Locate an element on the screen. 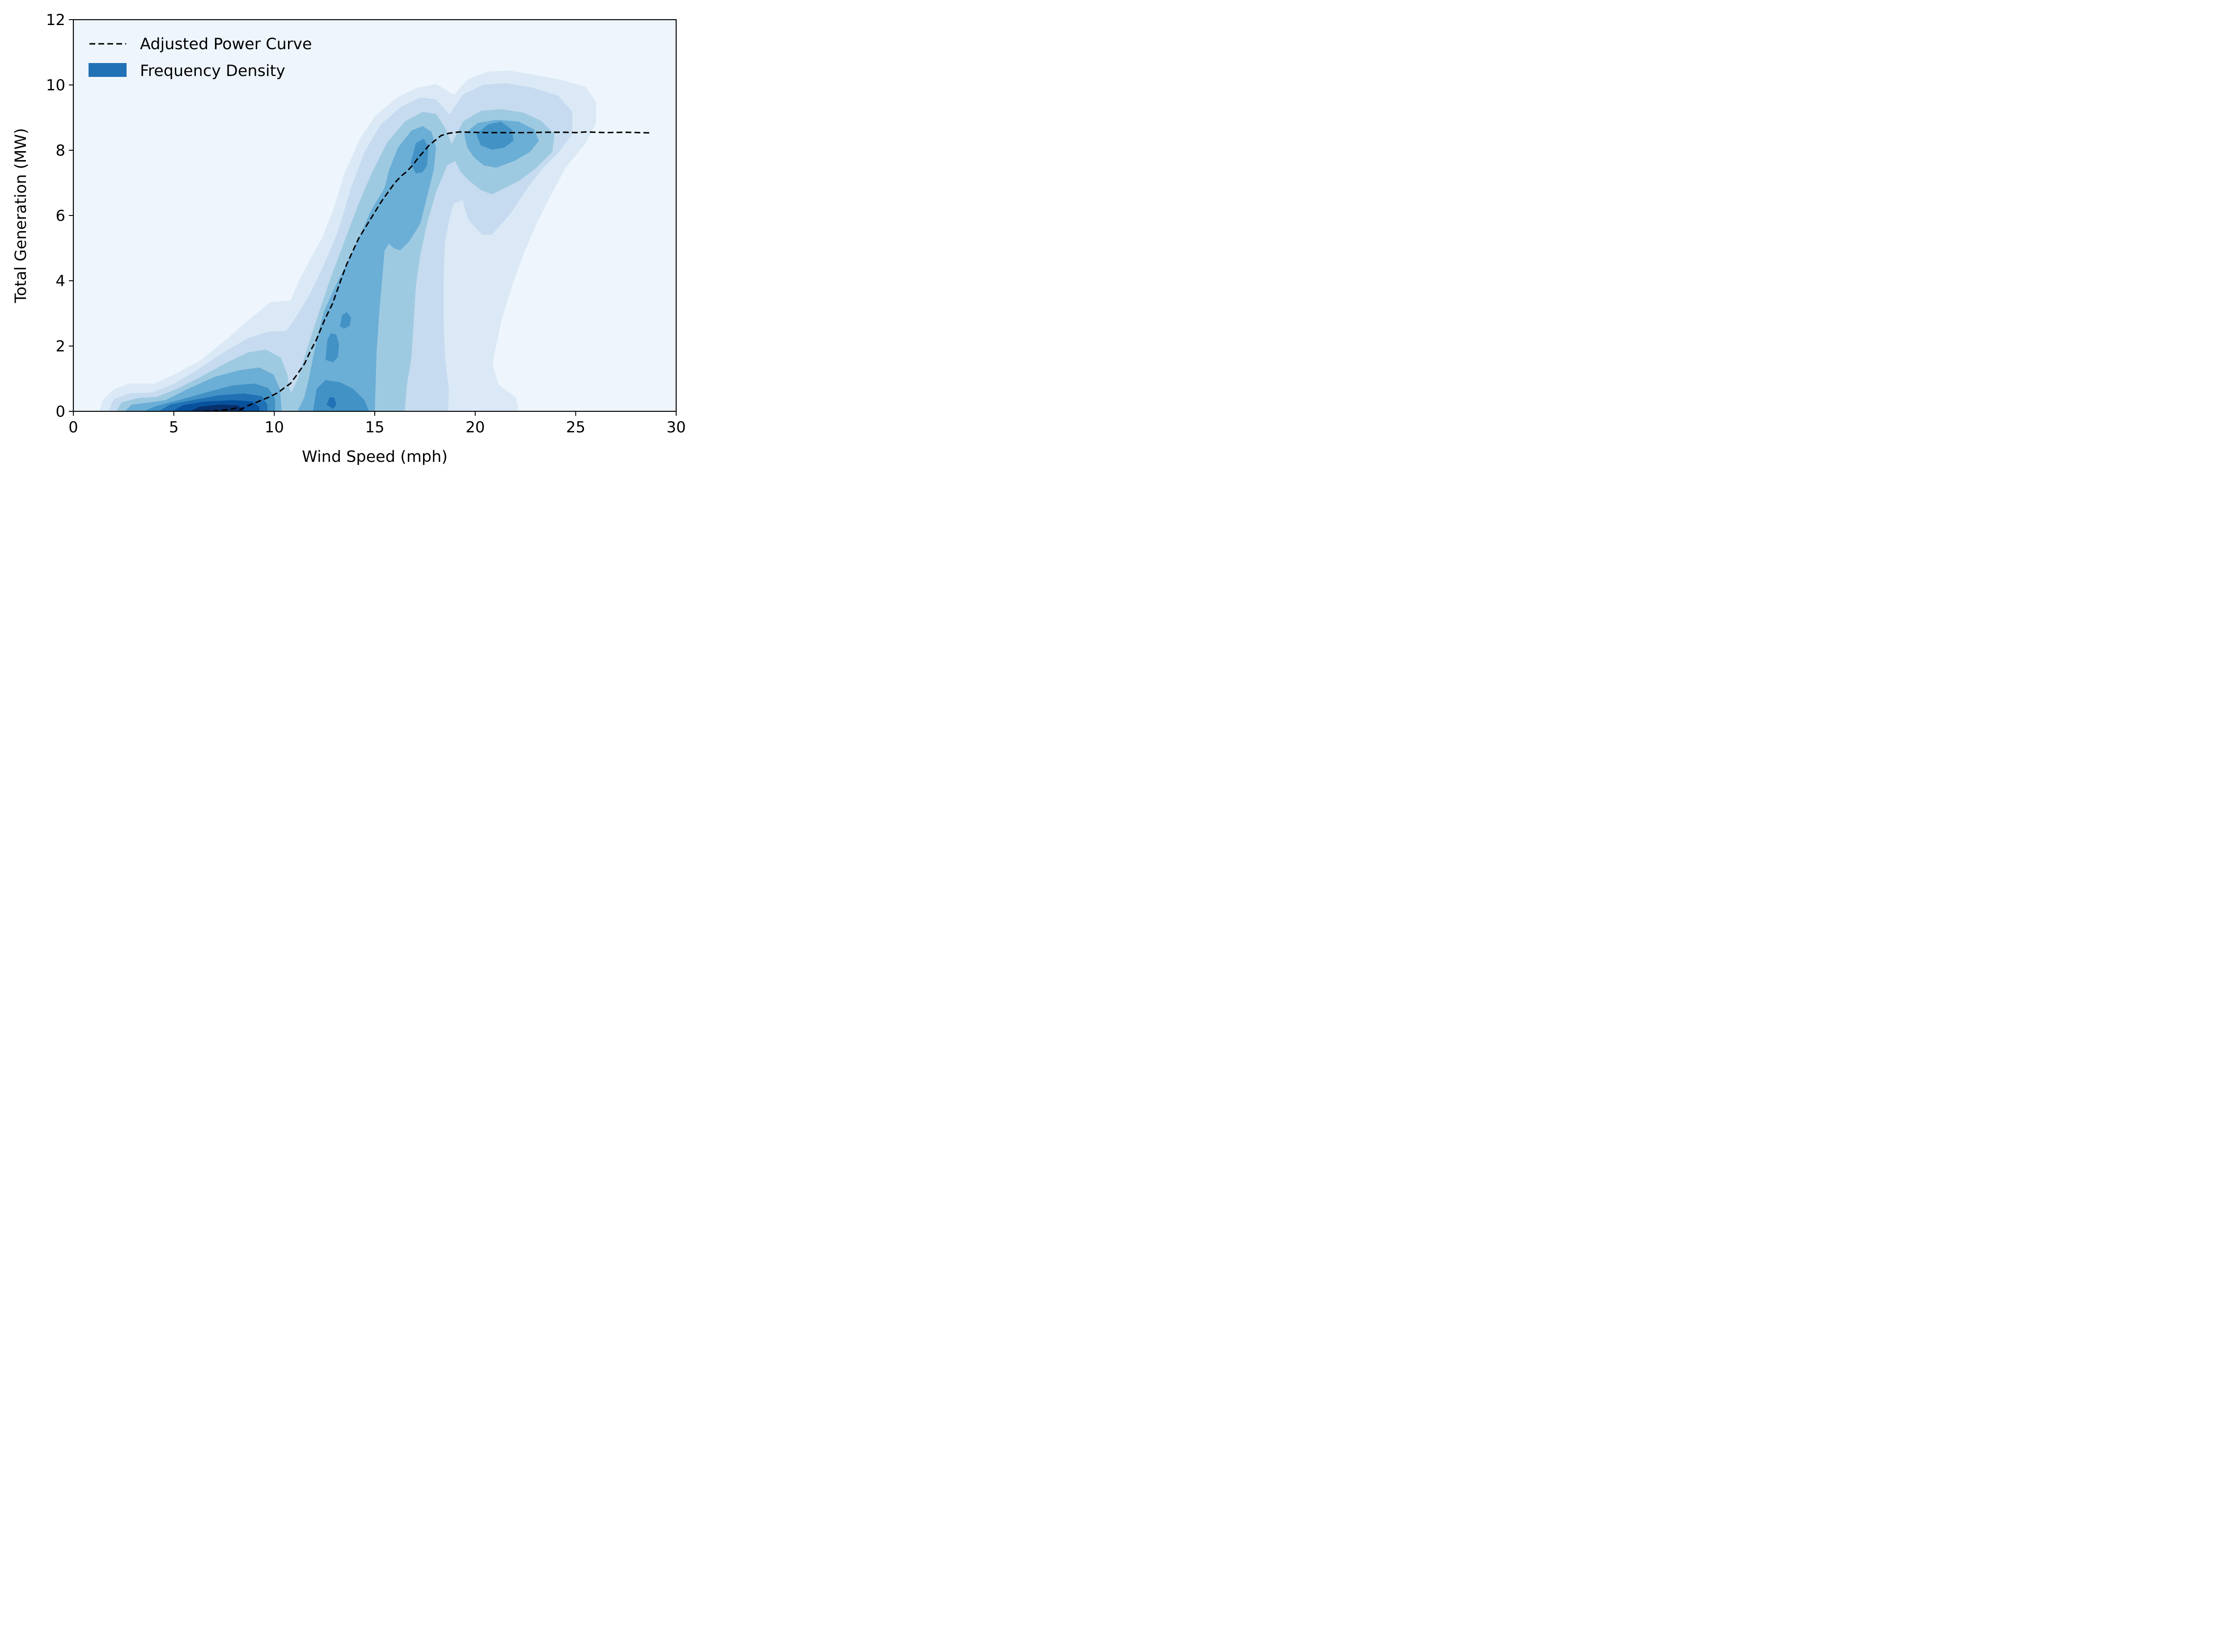 This screenshot has height=1652, width=2236. legend-patch-swatch is located at coordinates (108, 70).